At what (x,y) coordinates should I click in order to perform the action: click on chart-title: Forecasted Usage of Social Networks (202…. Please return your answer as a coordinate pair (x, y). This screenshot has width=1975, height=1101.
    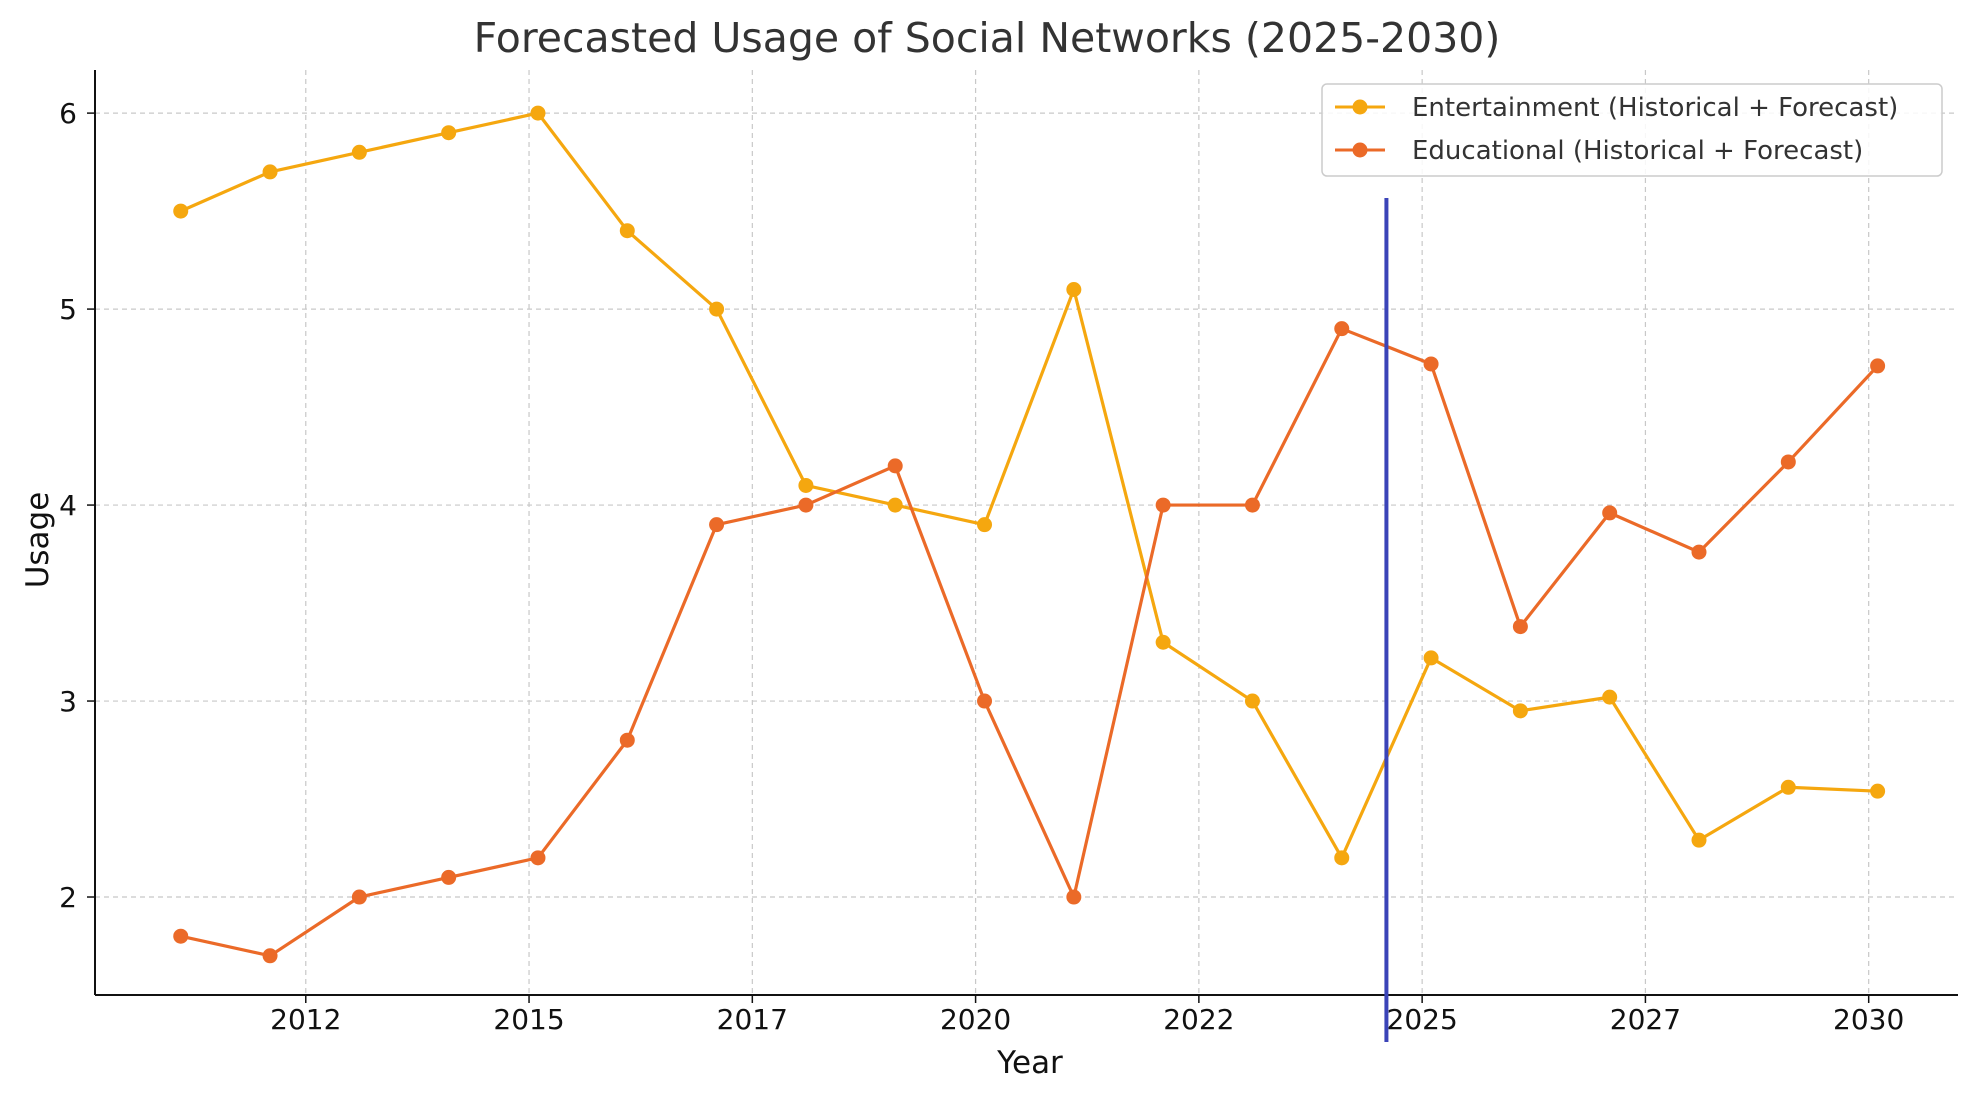
    Looking at the image, I should click on (987, 38).